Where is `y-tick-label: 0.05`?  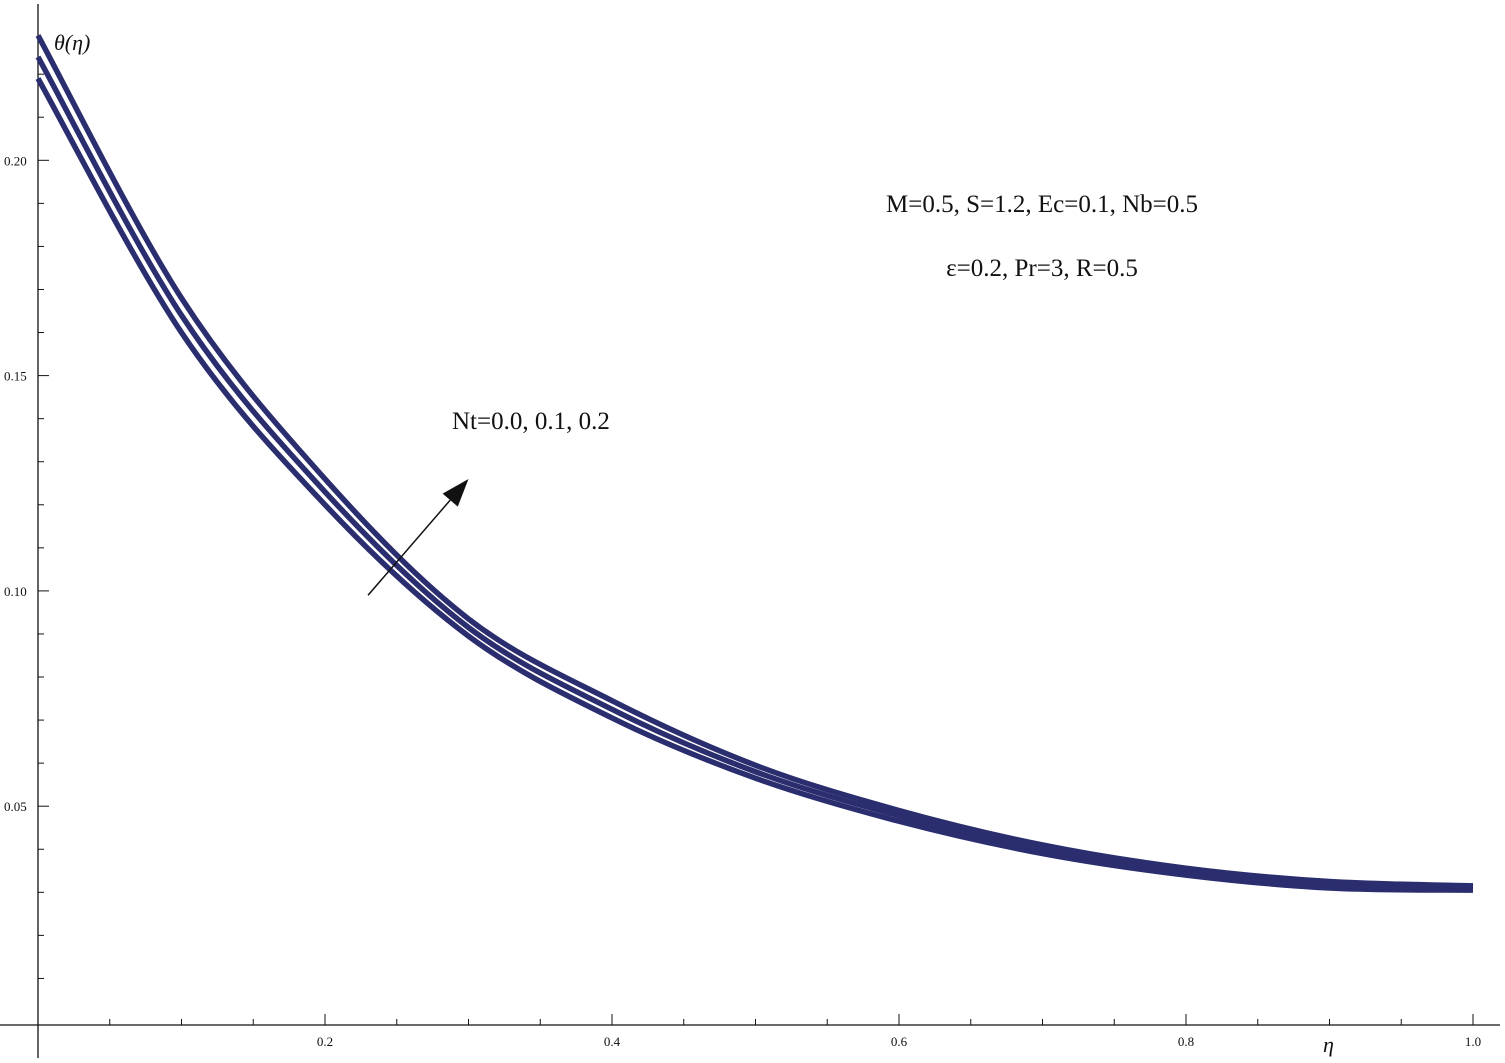
y-tick-label: 0.05 is located at coordinates (15, 806).